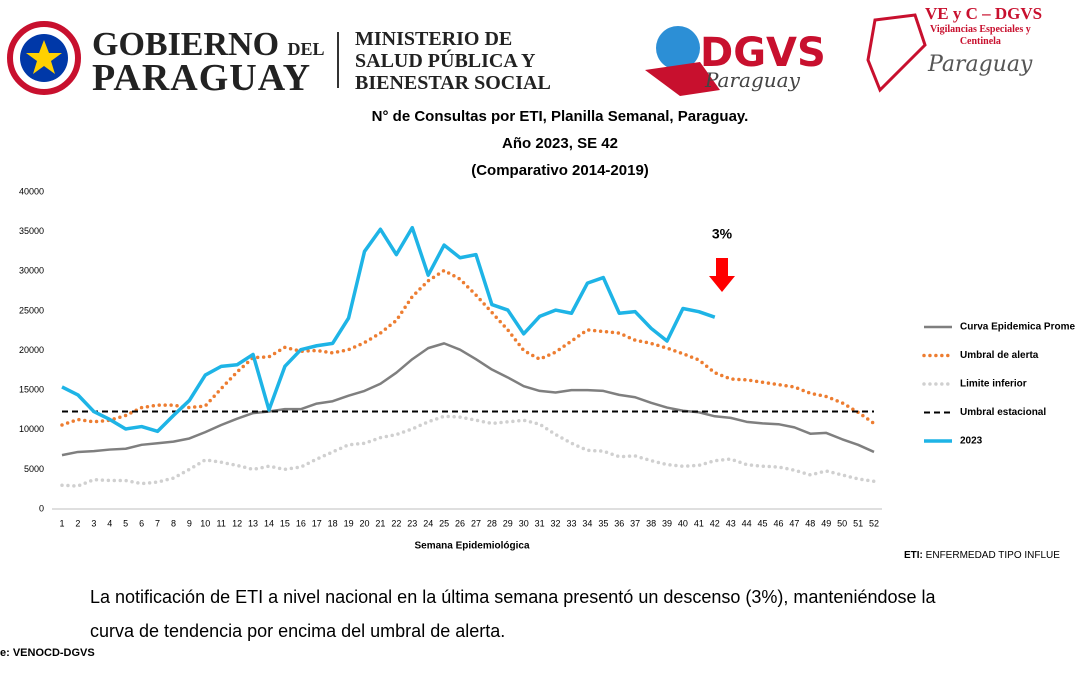  What do you see at coordinates (205, 523) in the screenshot?
I see `x-tick-label: 10` at bounding box center [205, 523].